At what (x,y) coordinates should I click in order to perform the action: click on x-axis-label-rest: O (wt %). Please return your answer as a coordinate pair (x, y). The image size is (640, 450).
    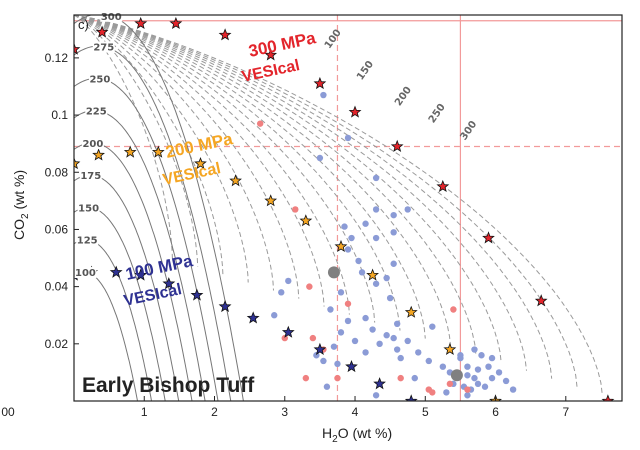
    Looking at the image, I should click on (365, 433).